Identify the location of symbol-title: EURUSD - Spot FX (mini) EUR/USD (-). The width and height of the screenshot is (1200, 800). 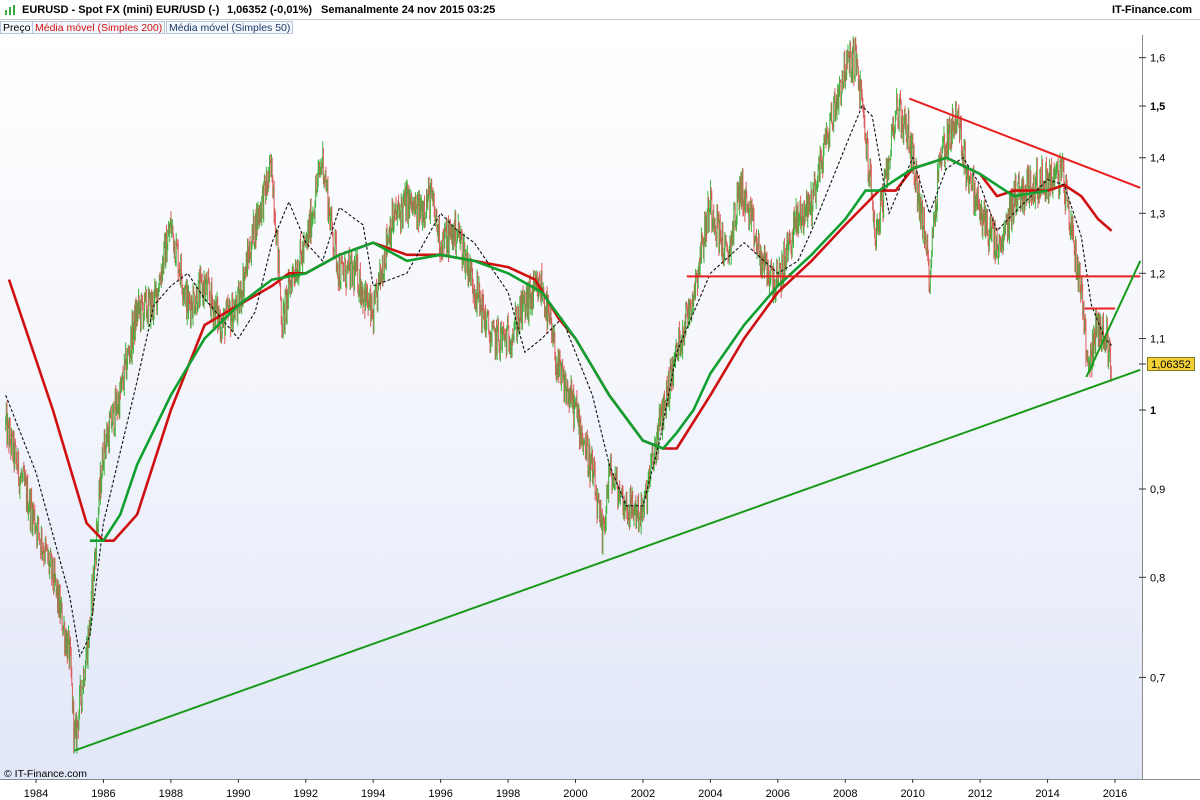
(121, 10).